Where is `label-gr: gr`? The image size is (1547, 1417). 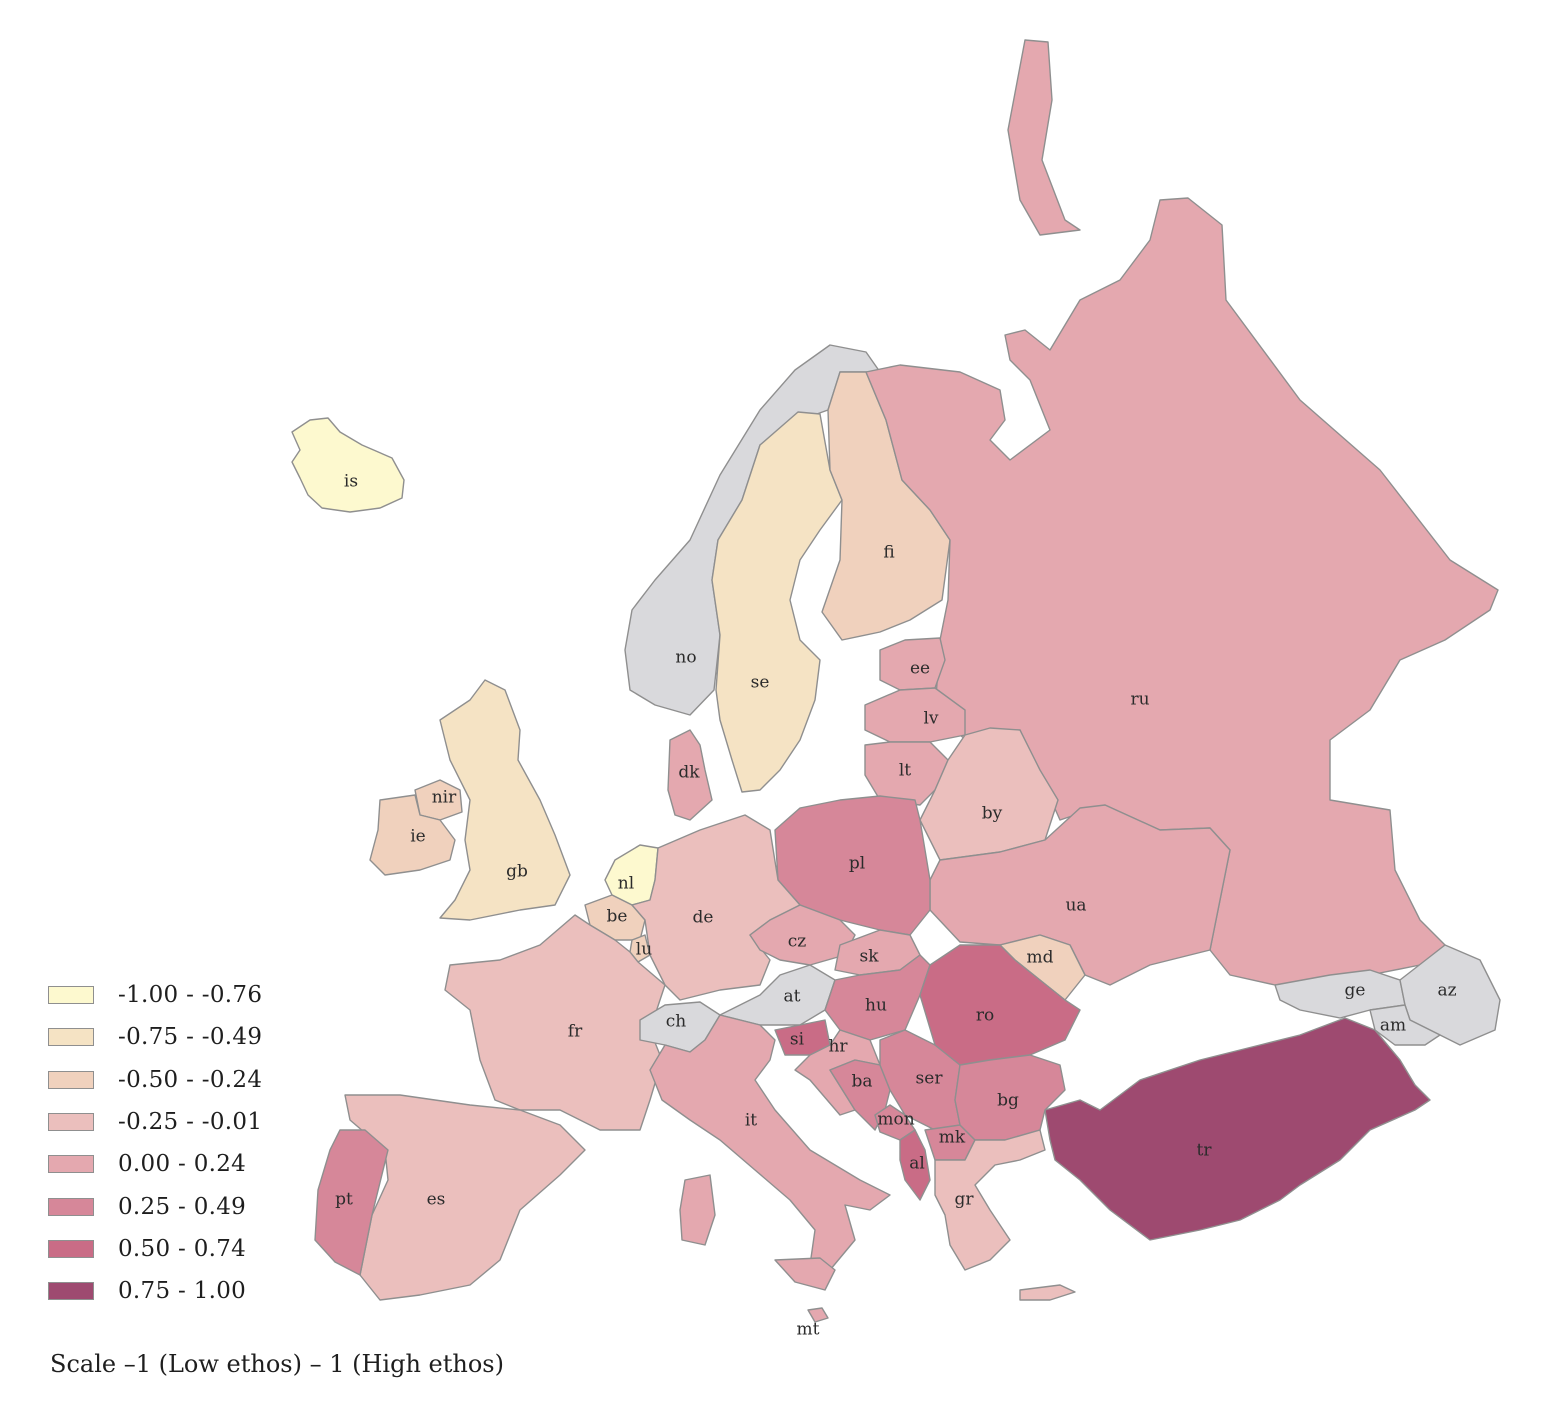 label-gr: gr is located at coordinates (964, 1200).